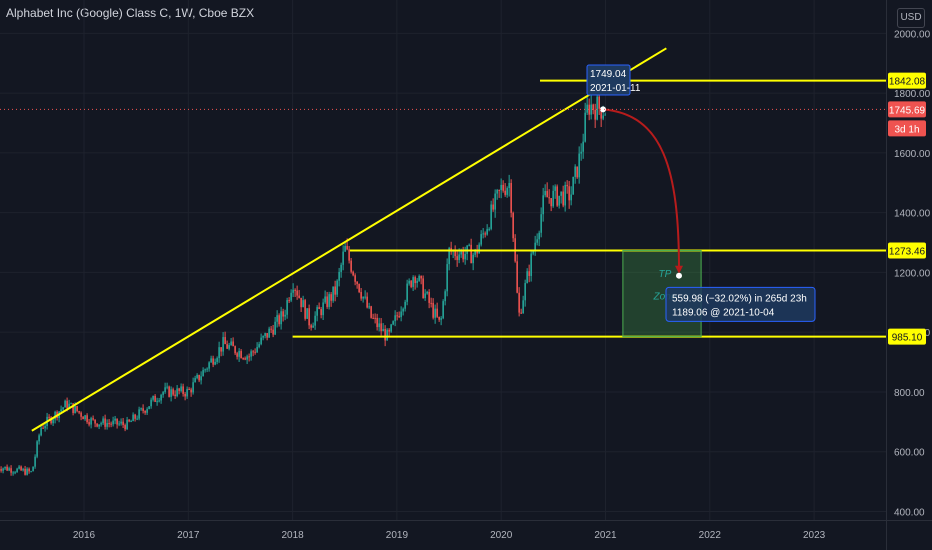  I want to click on projection-sublabel: 1189.06 @ 2021-10-04, so click(723, 312).